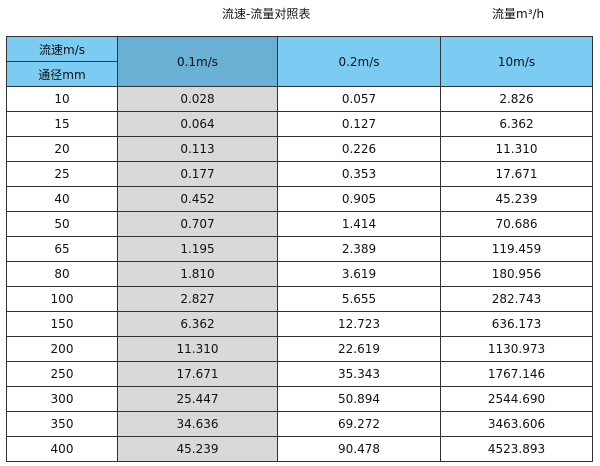 The height and width of the screenshot is (466, 600). What do you see at coordinates (62, 399) in the screenshot?
I see `diameter-cell: 300` at bounding box center [62, 399].